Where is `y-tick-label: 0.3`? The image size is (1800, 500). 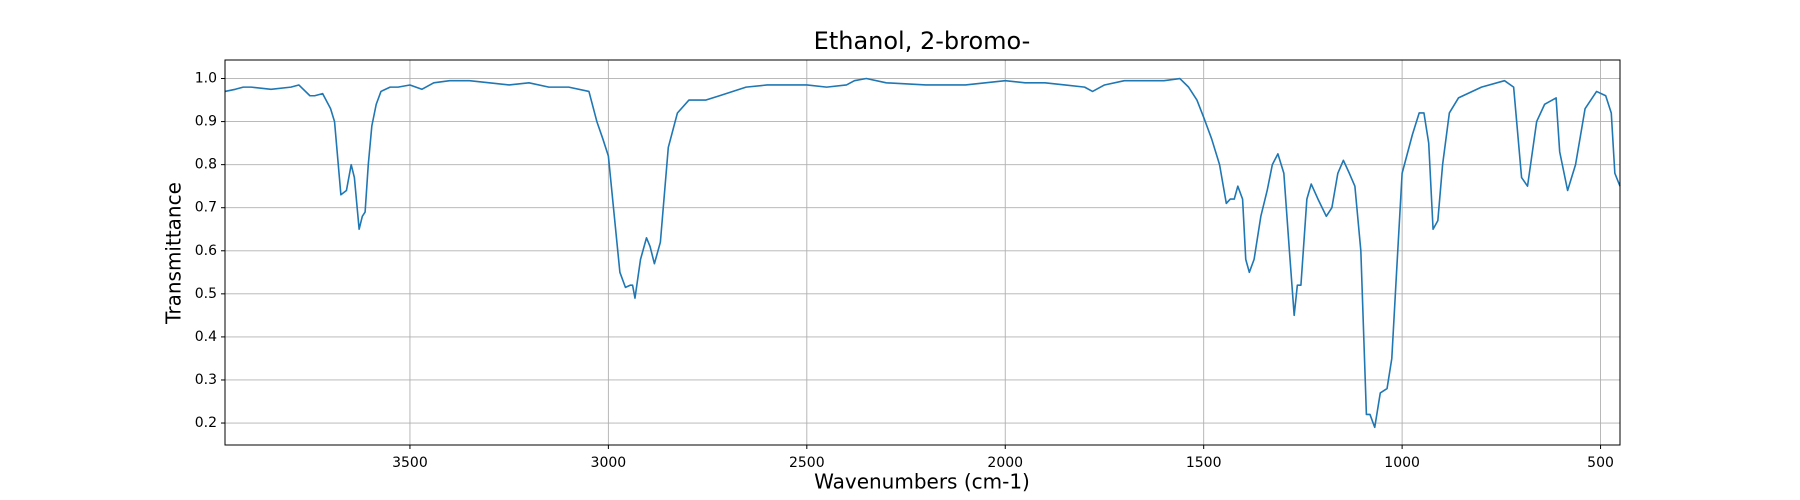 y-tick-label: 0.3 is located at coordinates (206, 380).